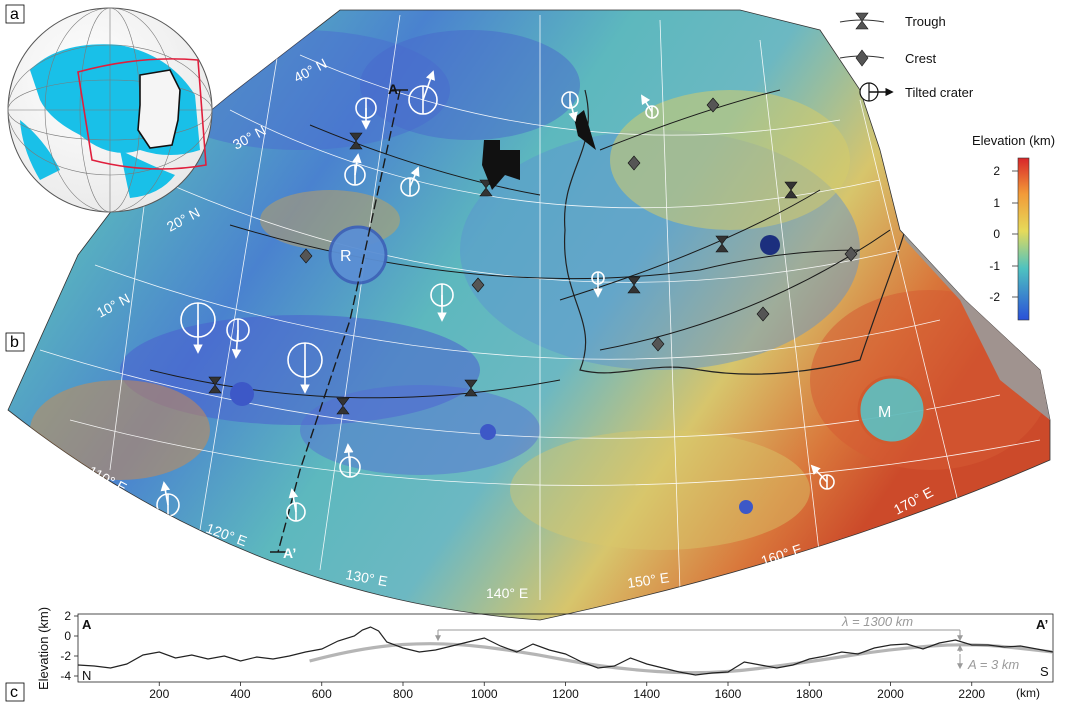 This screenshot has height=705, width=1065. What do you see at coordinates (877, 621) in the screenshot?
I see `wavelength-label: λ = 1300 km` at bounding box center [877, 621].